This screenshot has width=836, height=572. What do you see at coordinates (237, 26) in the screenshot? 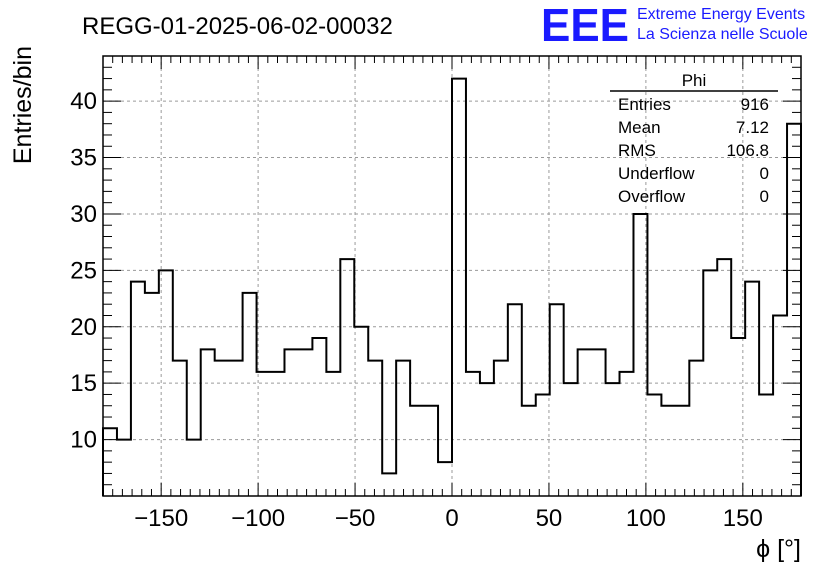
I see `chart-title: REGG-01-2025-06-02-00032` at bounding box center [237, 26].